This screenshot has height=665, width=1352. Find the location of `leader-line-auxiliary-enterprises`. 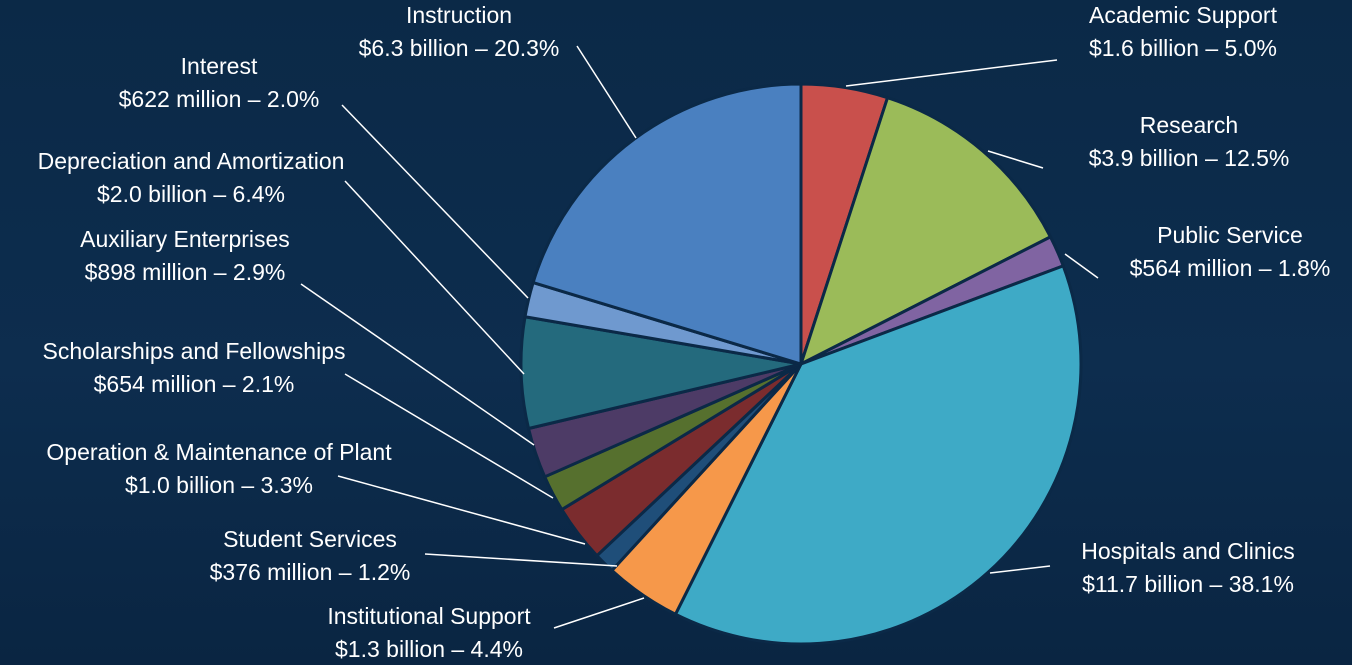

leader-line-auxiliary-enterprises is located at coordinates (417, 364).